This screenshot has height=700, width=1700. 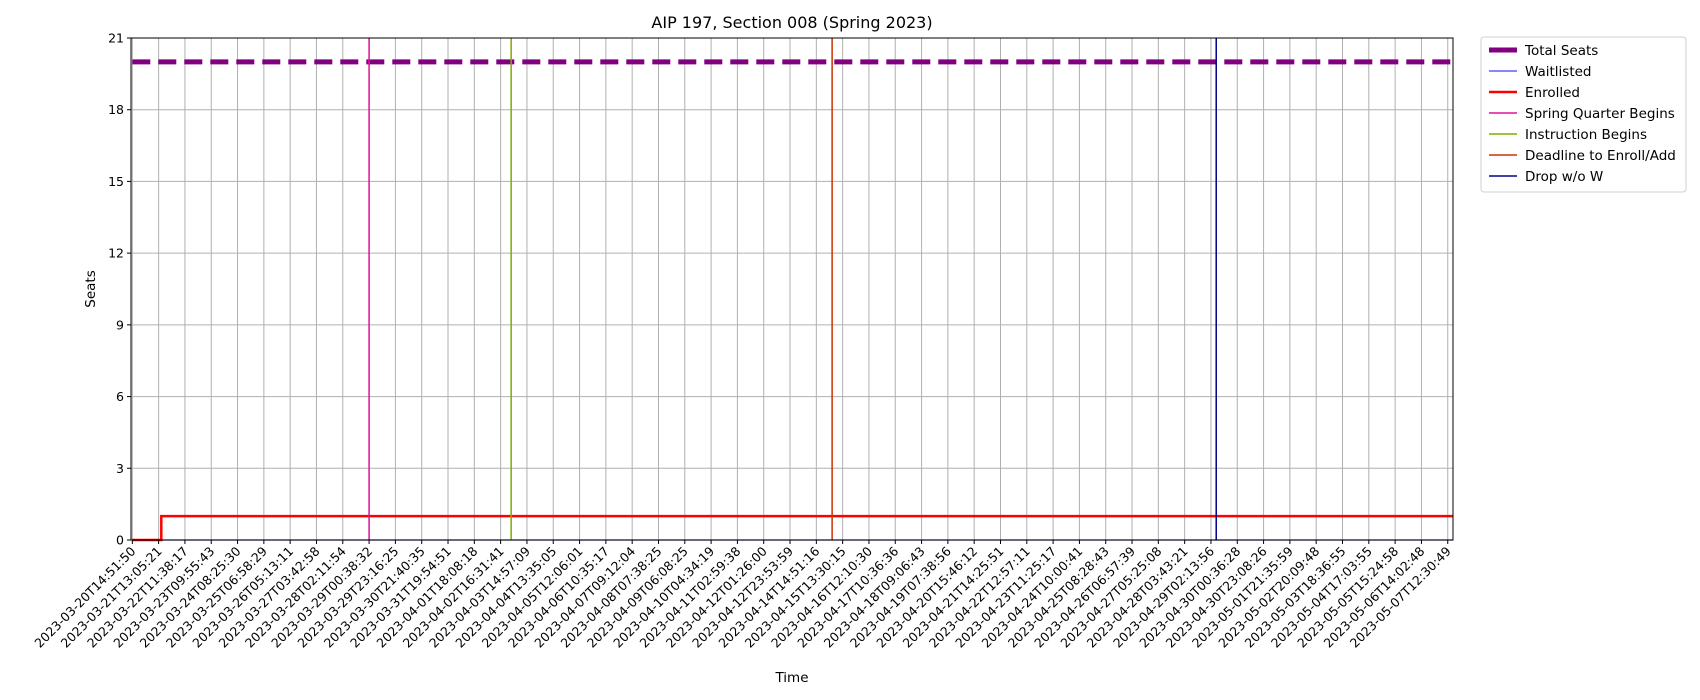 What do you see at coordinates (1600, 156) in the screenshot?
I see `legend-label: Deadline to Enroll/Add` at bounding box center [1600, 156].